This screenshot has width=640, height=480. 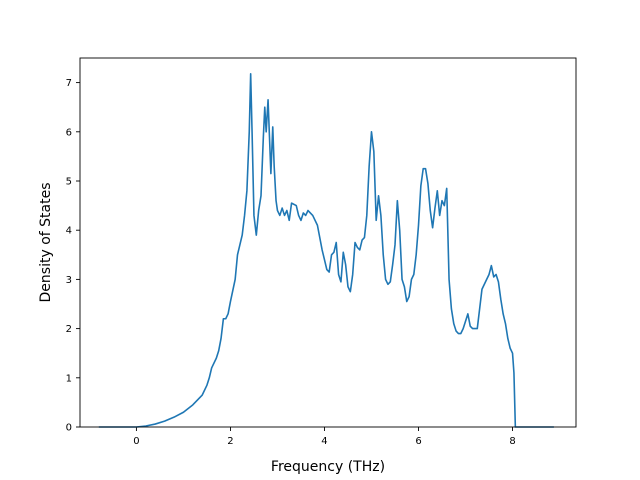 What do you see at coordinates (230, 441) in the screenshot?
I see `x-tick-label: 2` at bounding box center [230, 441].